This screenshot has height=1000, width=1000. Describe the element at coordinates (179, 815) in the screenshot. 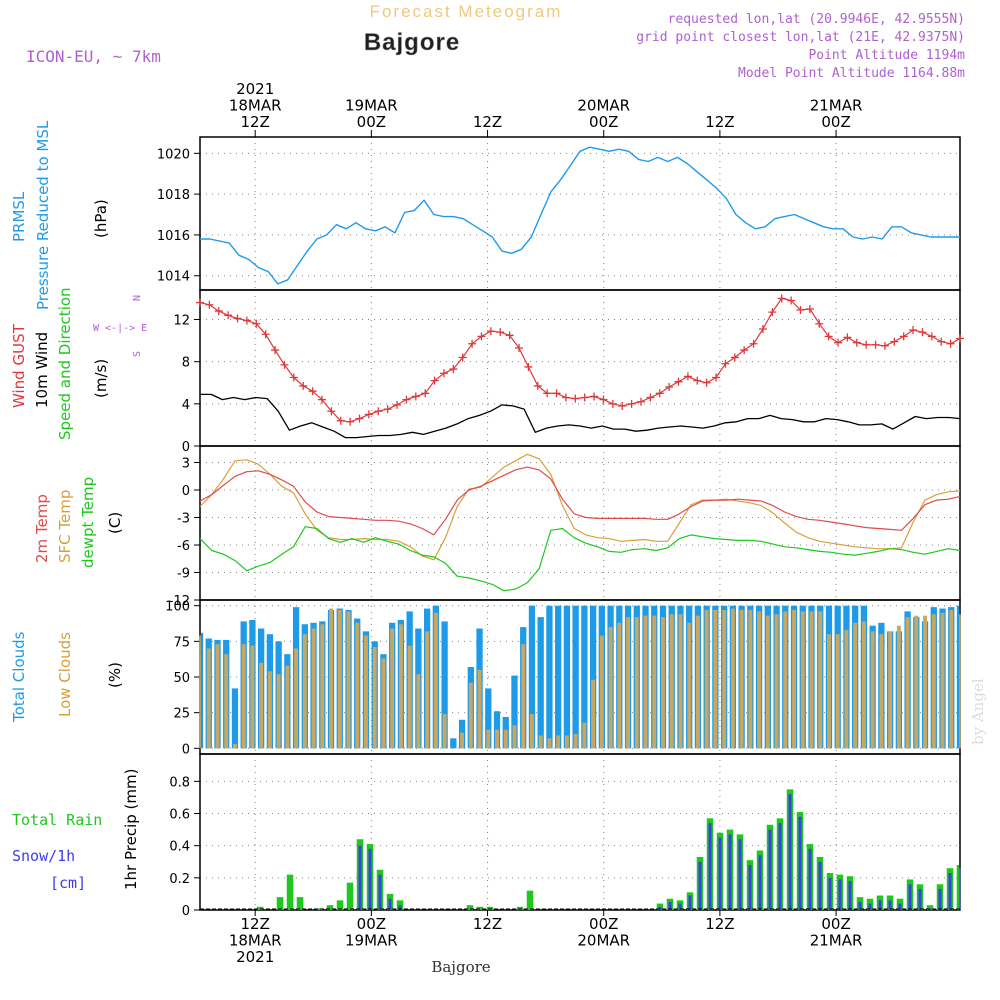

I see `precip-ytick-label: 0.6` at that location.